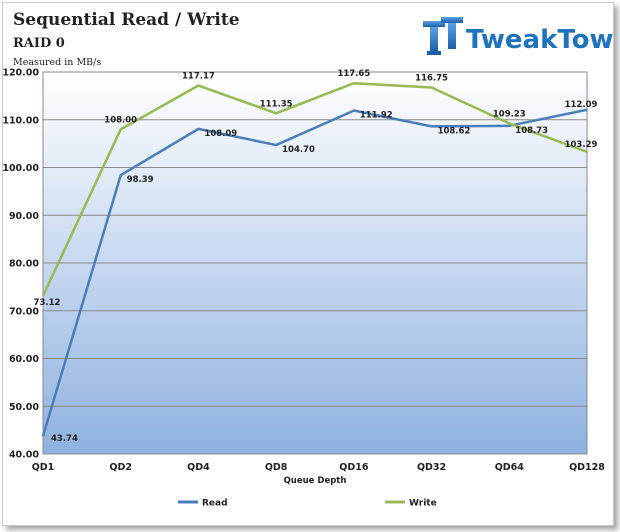 This screenshot has width=620, height=532. I want to click on data-label-read: 104.70, so click(298, 150).